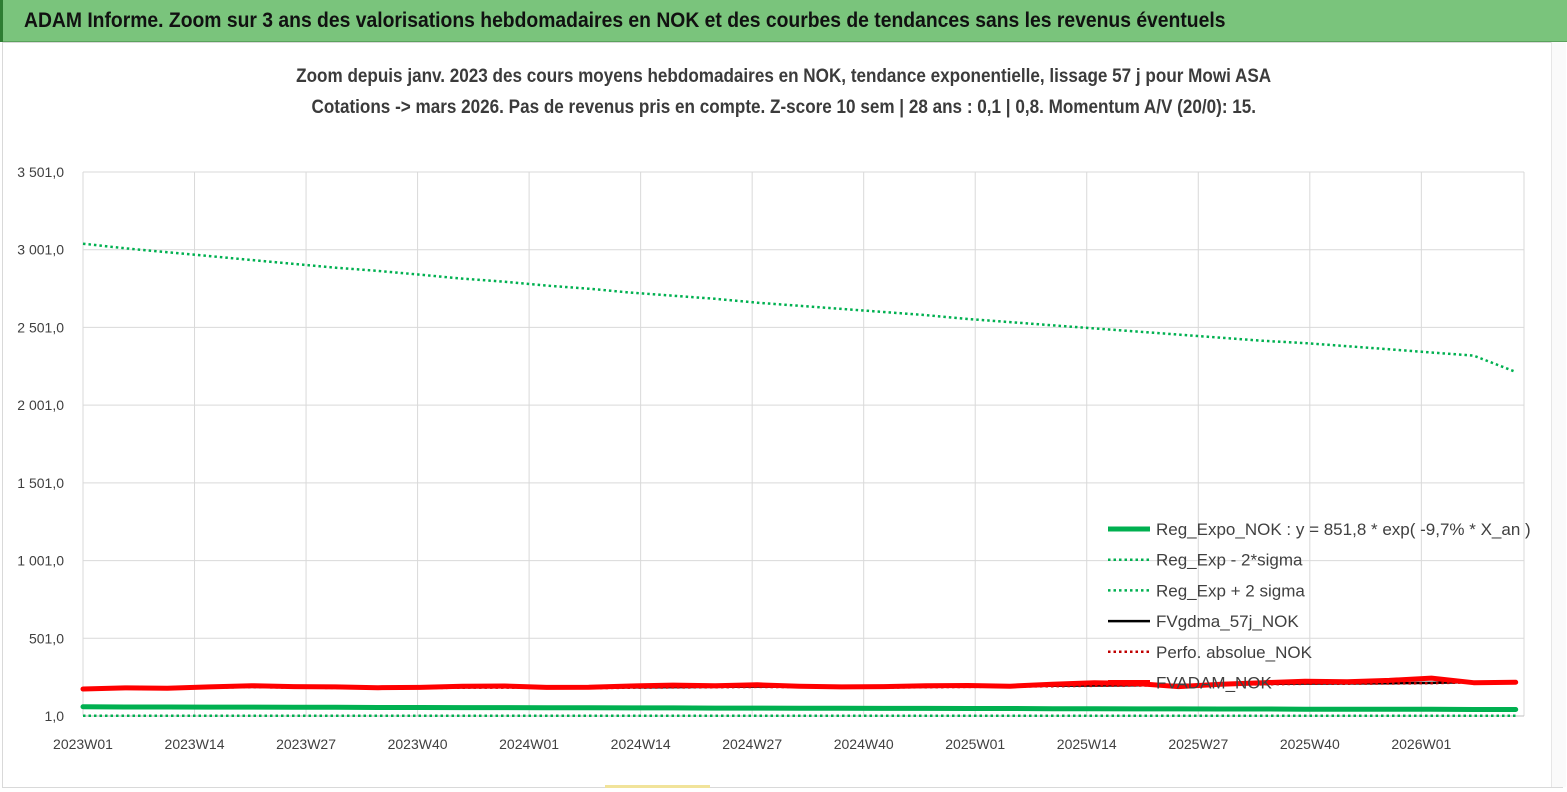  Describe the element at coordinates (1230, 590) in the screenshot. I see `legend-label: Reg_Exp + 2 sigma` at that location.